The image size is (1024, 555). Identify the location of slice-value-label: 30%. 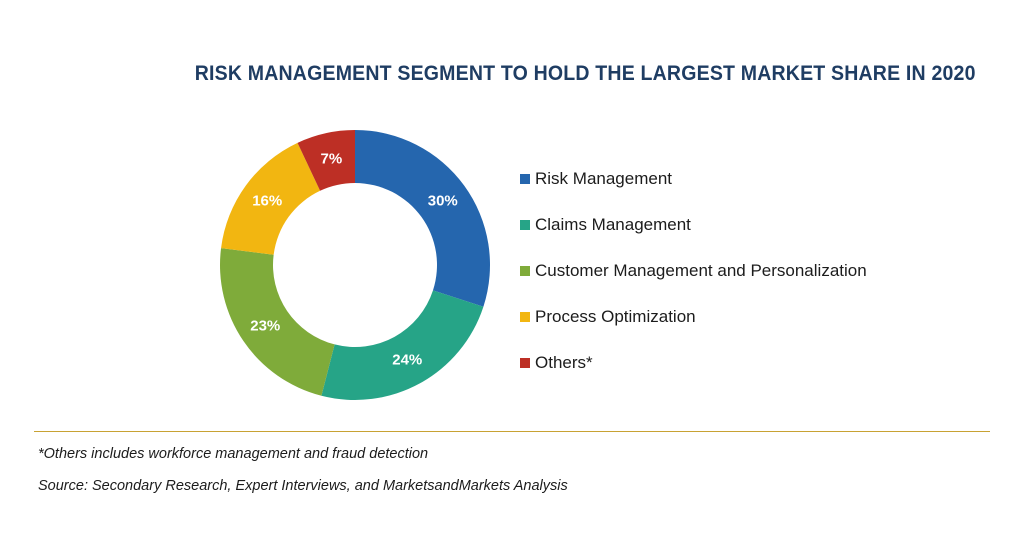
(443, 201).